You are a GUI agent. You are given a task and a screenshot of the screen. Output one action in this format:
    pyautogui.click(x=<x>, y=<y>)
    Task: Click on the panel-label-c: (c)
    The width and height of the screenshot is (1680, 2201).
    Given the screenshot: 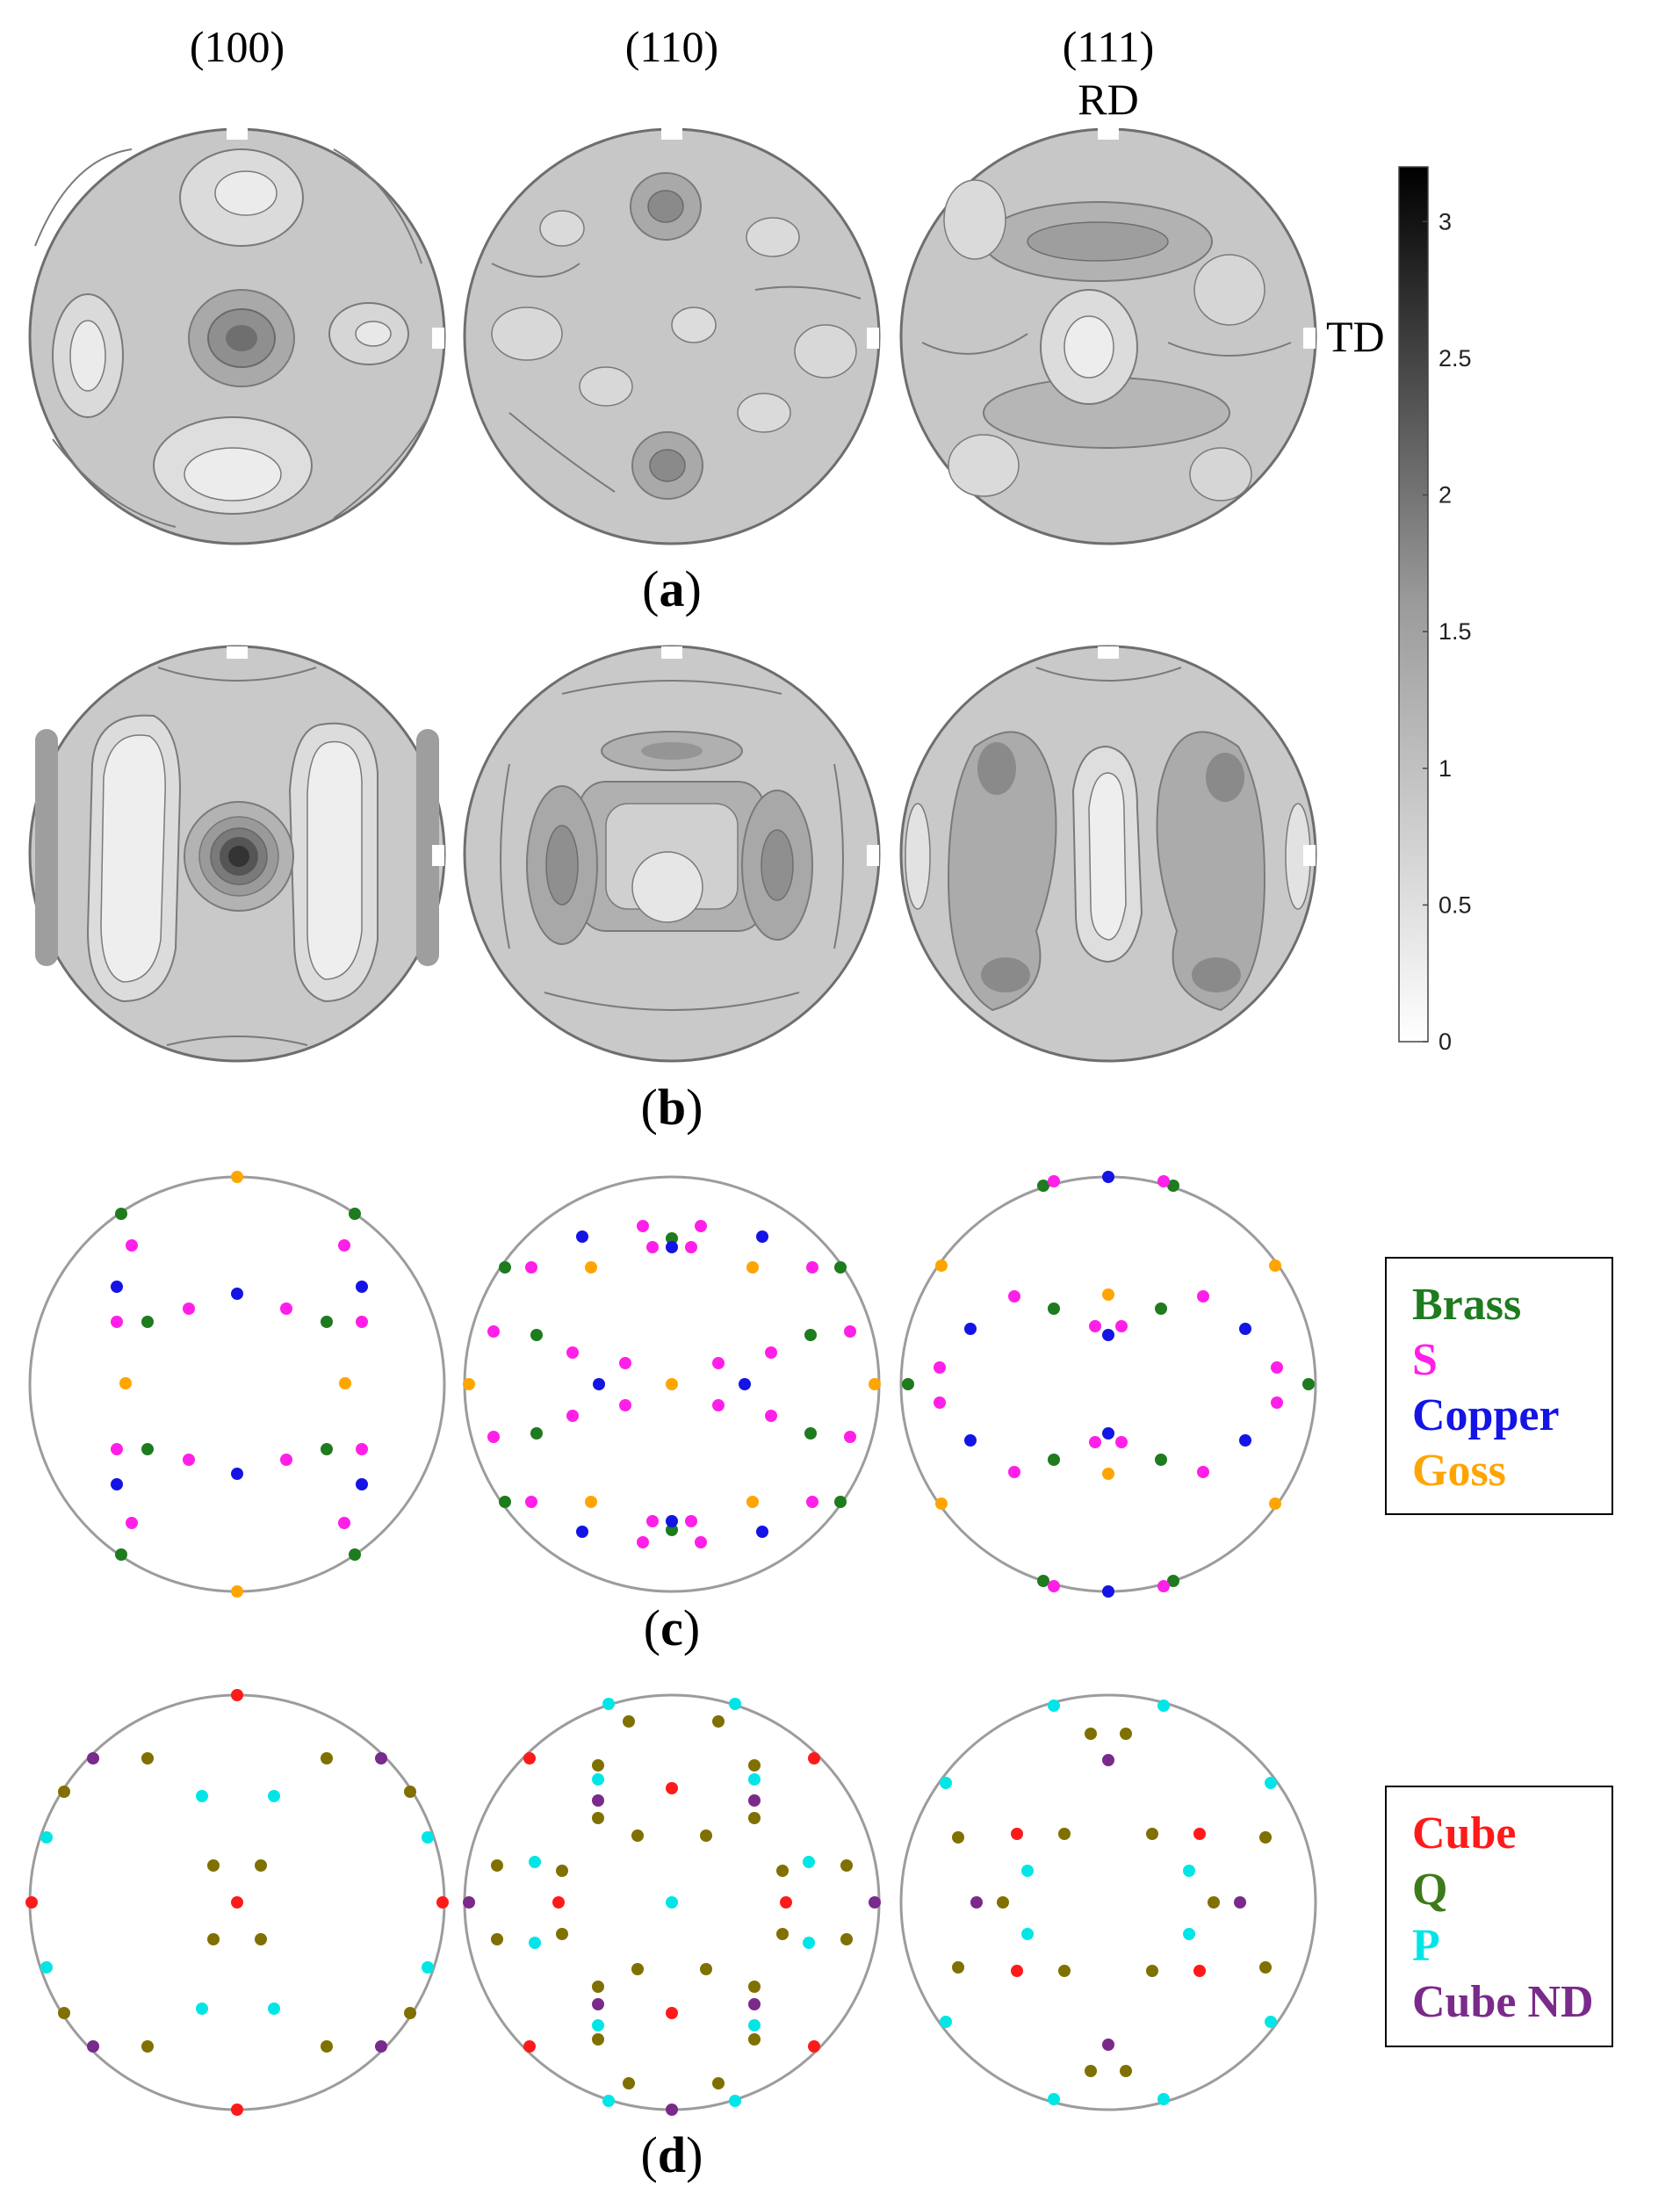 What is the action you would take?
    pyautogui.click(x=672, y=1627)
    